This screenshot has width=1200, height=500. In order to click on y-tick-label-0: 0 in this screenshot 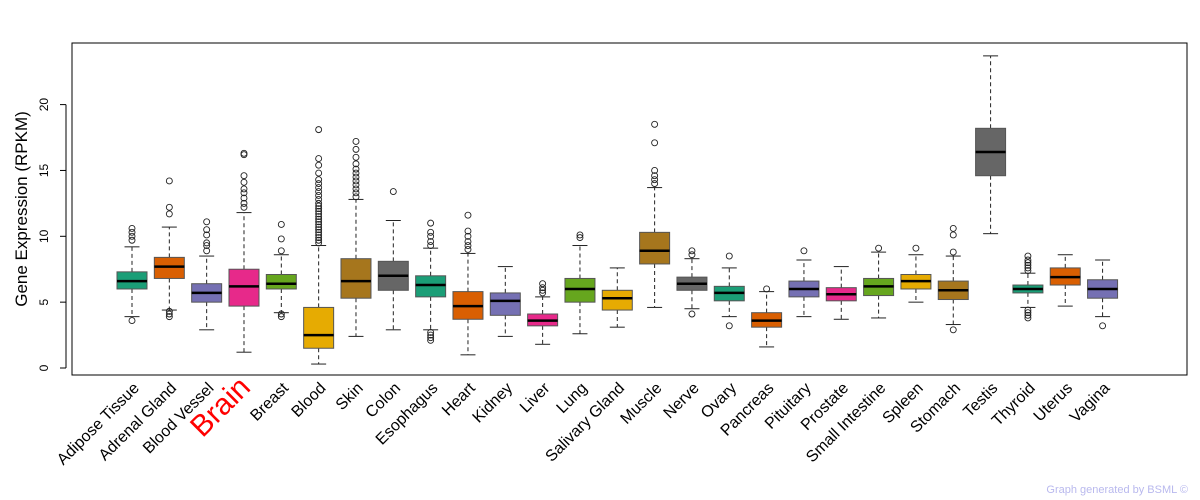, I will do `click(44, 367)`.